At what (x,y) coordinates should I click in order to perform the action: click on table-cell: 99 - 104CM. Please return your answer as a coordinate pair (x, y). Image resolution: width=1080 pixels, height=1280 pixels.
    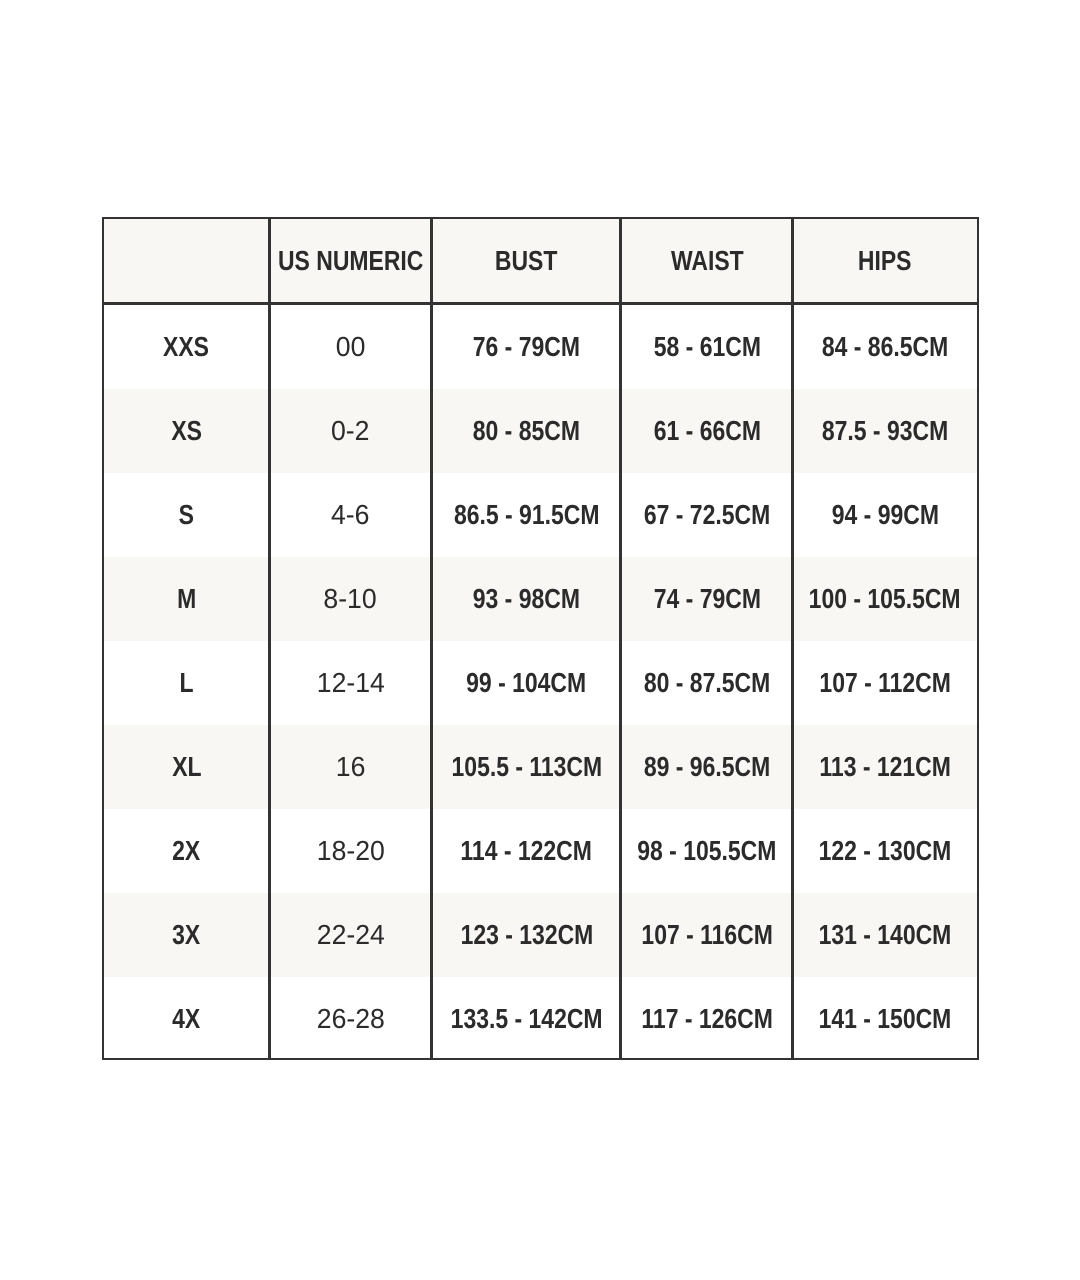
    Looking at the image, I should click on (526, 683).